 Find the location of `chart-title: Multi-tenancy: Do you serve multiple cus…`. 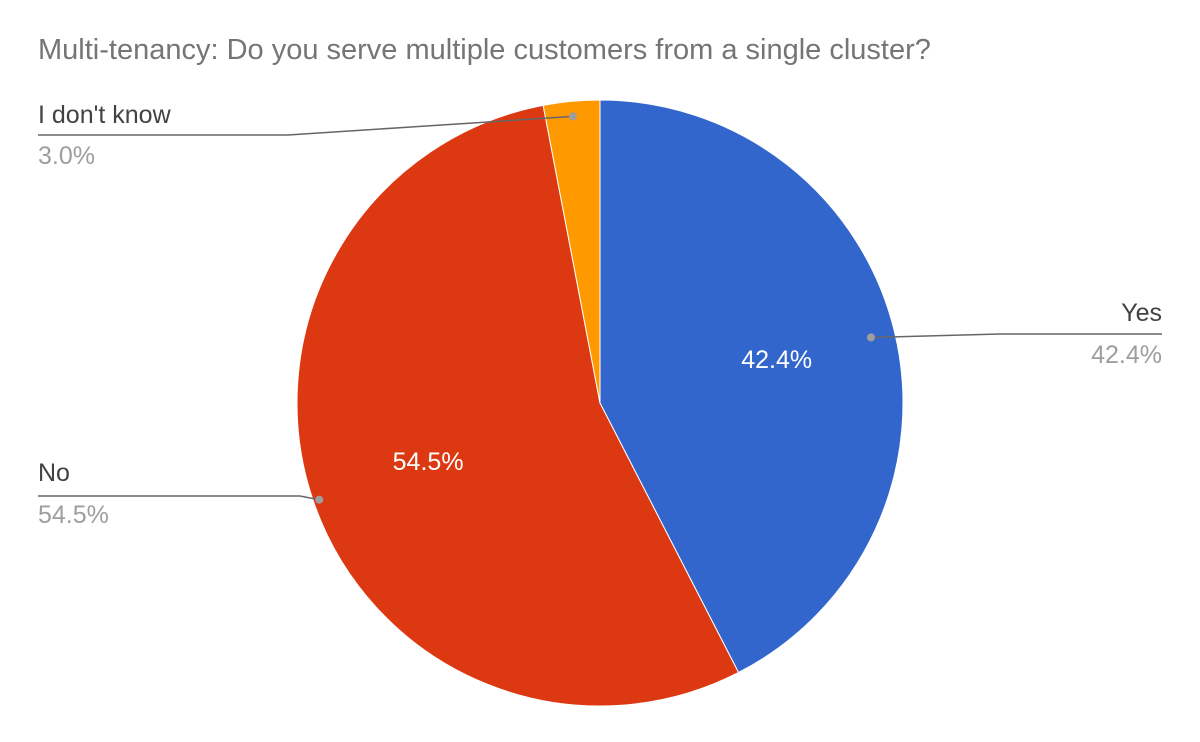

chart-title: Multi-tenancy: Do you serve multiple cus… is located at coordinates (484, 50).